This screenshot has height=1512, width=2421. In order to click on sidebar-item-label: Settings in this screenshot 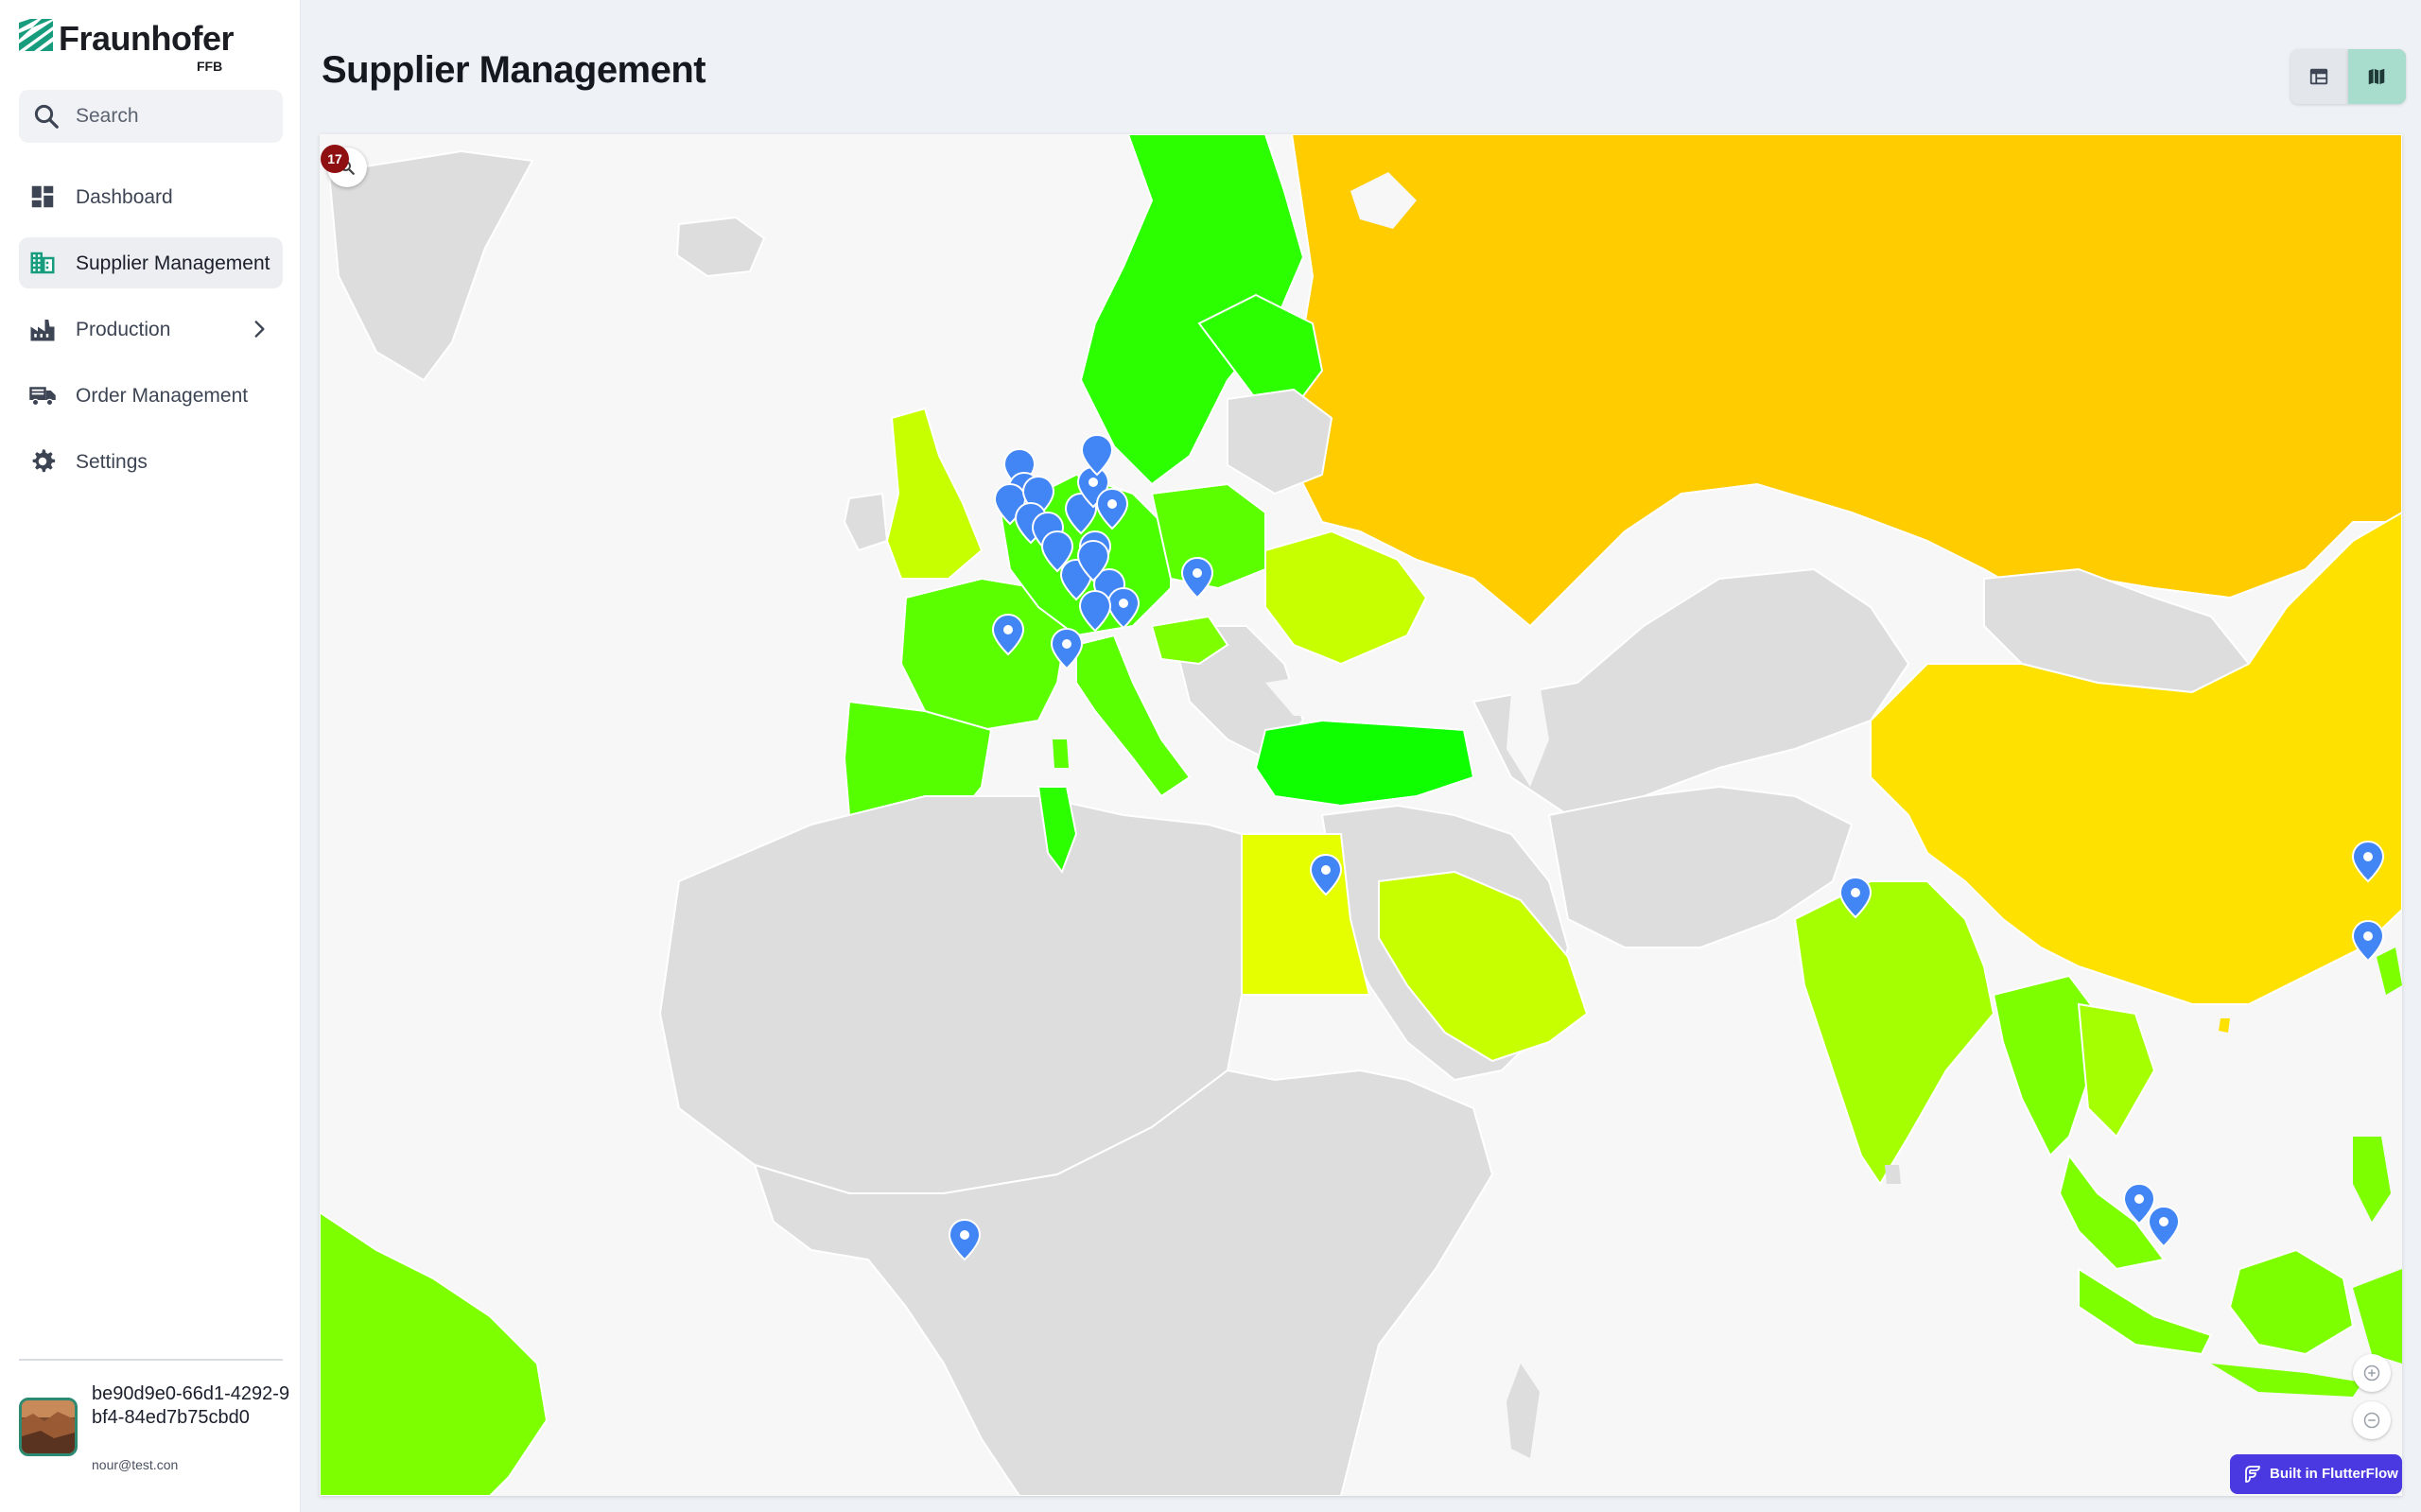, I will do `click(112, 462)`.